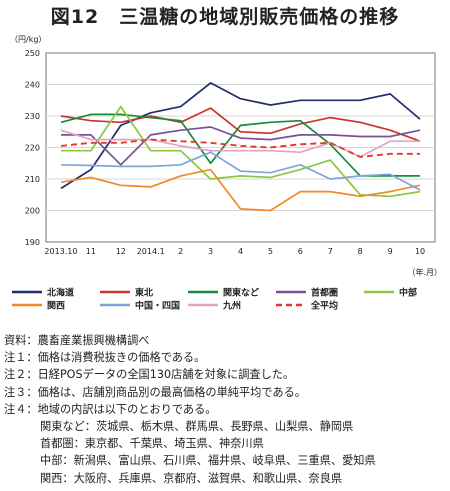  What do you see at coordinates (210, 251) in the screenshot?
I see `x-tick-label: 3` at bounding box center [210, 251].